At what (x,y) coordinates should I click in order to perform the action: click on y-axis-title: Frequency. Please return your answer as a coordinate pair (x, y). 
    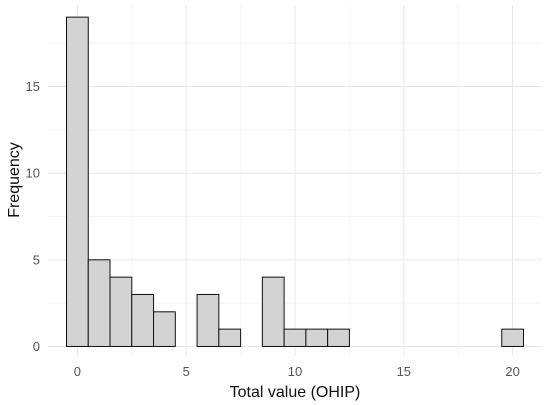
    Looking at the image, I should click on (14, 180).